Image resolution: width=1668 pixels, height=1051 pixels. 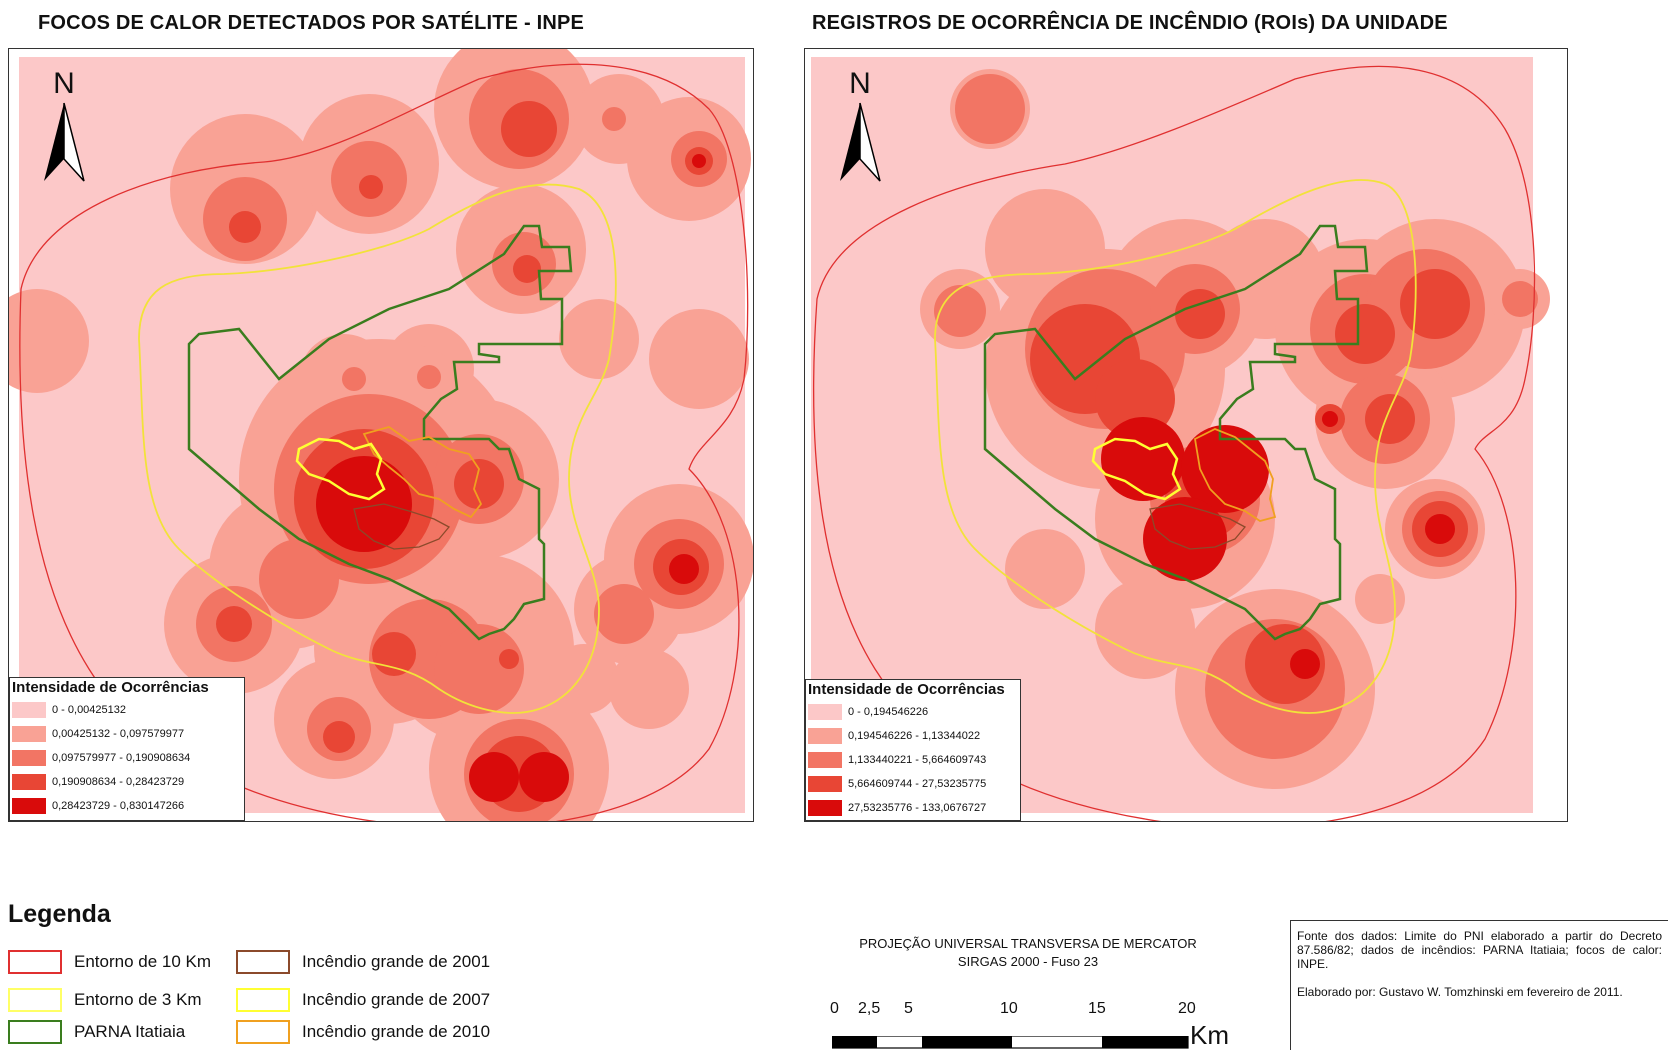 I want to click on scale-tick: 5, so click(x=908, y=1008).